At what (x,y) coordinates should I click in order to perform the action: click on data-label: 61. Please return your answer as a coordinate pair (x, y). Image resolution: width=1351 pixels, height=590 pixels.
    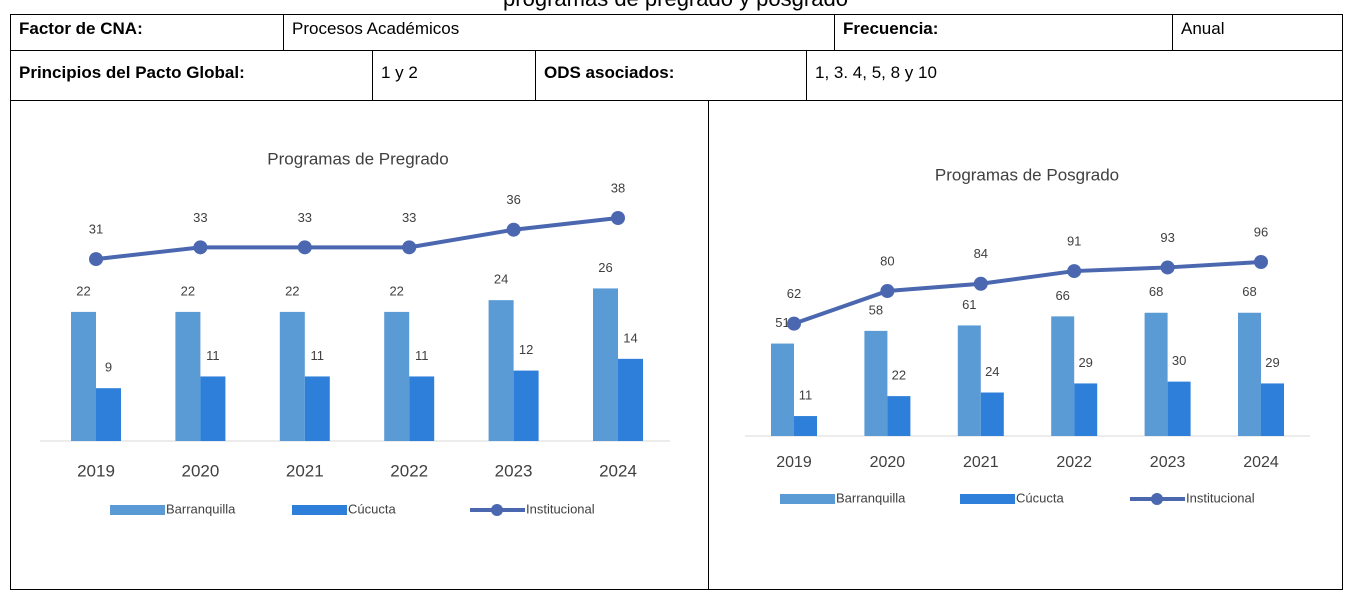
    Looking at the image, I should click on (969, 304).